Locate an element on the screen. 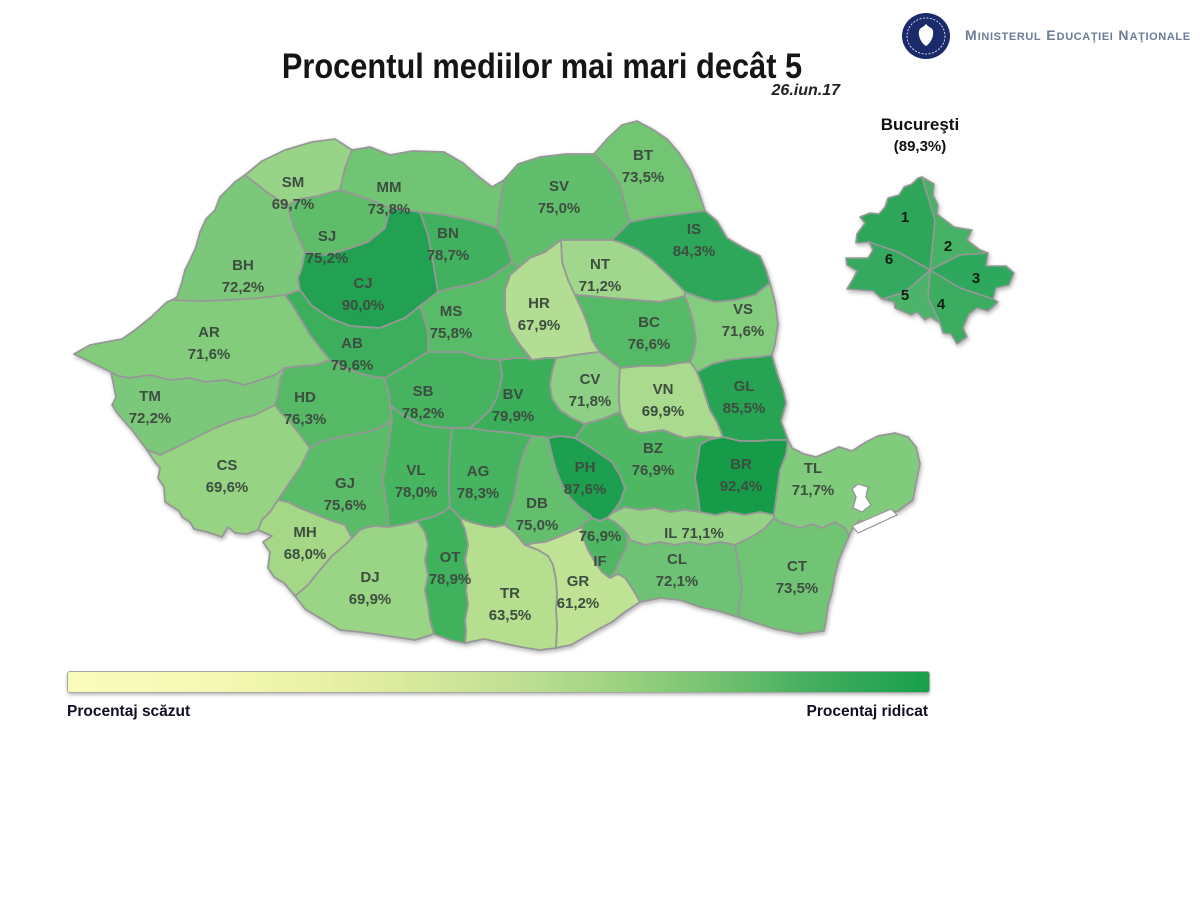 This screenshot has height=900, width=1200. svg-text: 76,3% is located at coordinates (305, 419).